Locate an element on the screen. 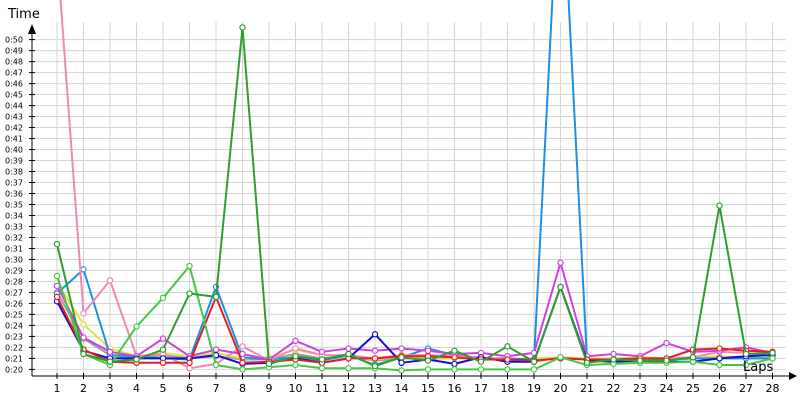 Image resolution: width=800 pixels, height=400 pixels. y-tick-label: 0:20 is located at coordinates (14, 369).